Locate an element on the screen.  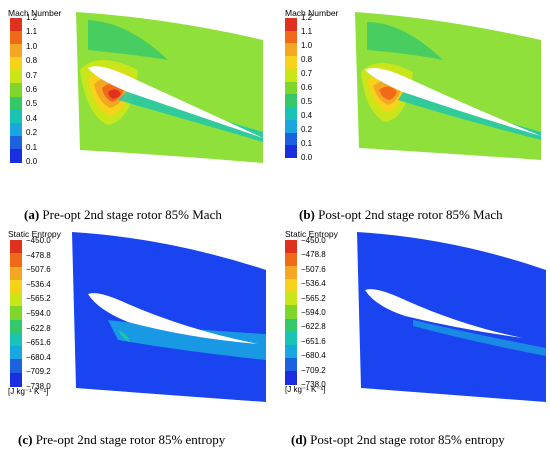
tick-label: −651.6 is located at coordinates (313, 341).